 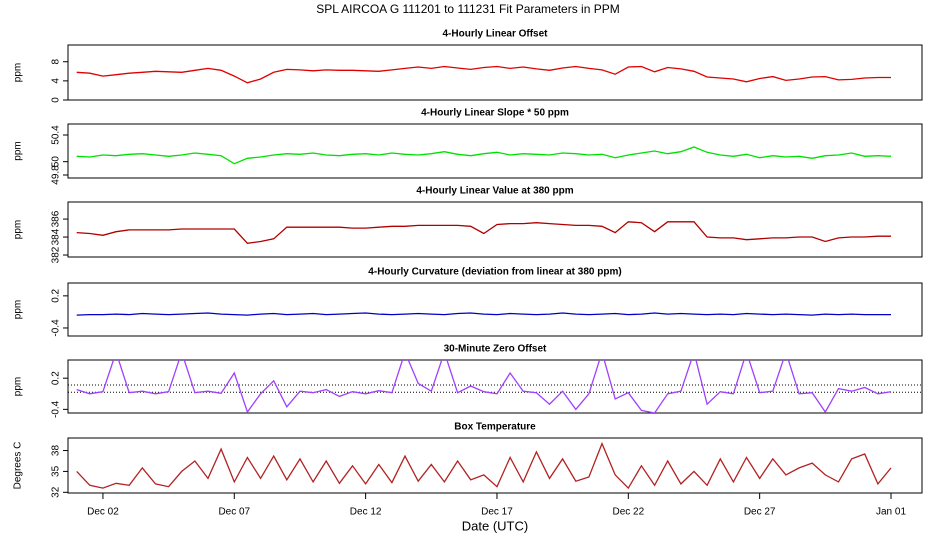 What do you see at coordinates (891, 512) in the screenshot?
I see `x-tick-label: Jan 01` at bounding box center [891, 512].